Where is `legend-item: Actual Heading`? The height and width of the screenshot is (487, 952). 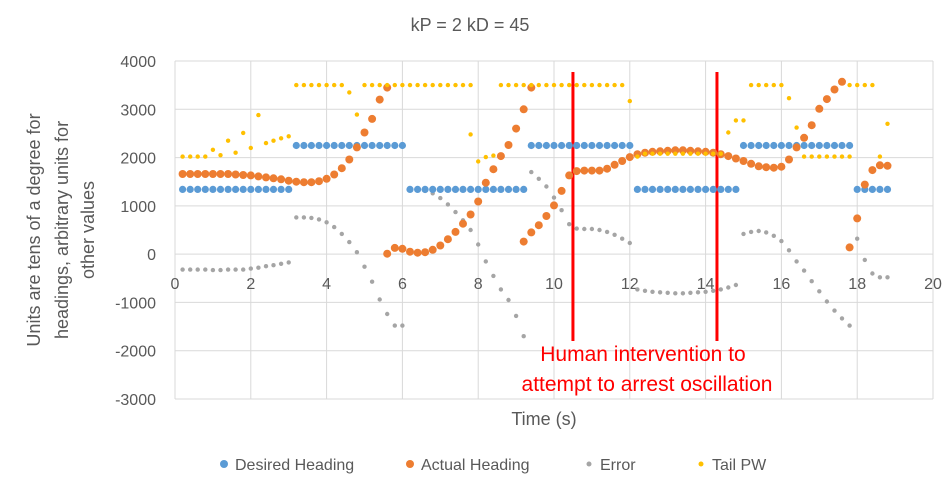 legend-item: Actual Heading is located at coordinates (468, 465).